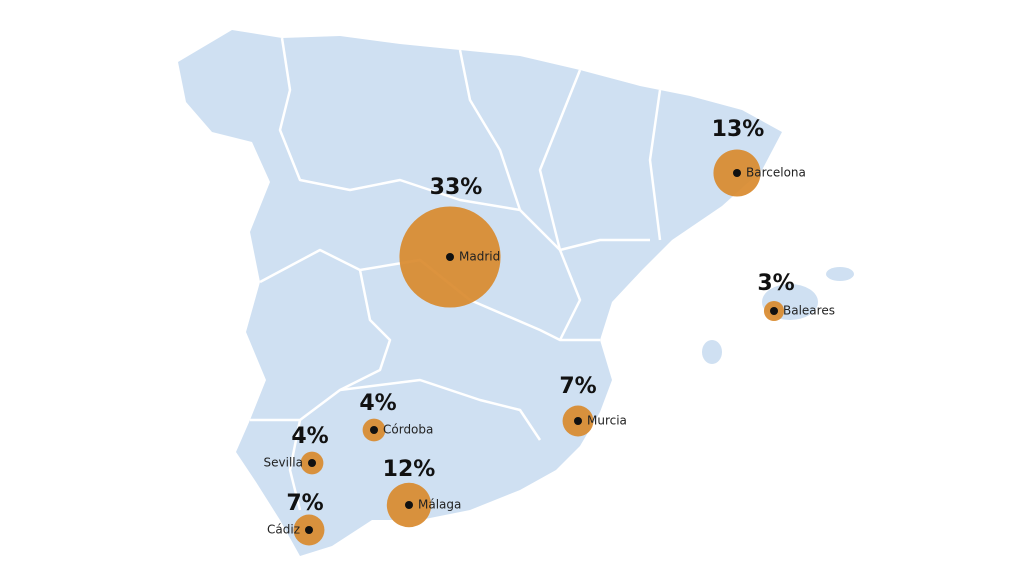  What do you see at coordinates (607, 421) in the screenshot?
I see `city-name: Murcia` at bounding box center [607, 421].